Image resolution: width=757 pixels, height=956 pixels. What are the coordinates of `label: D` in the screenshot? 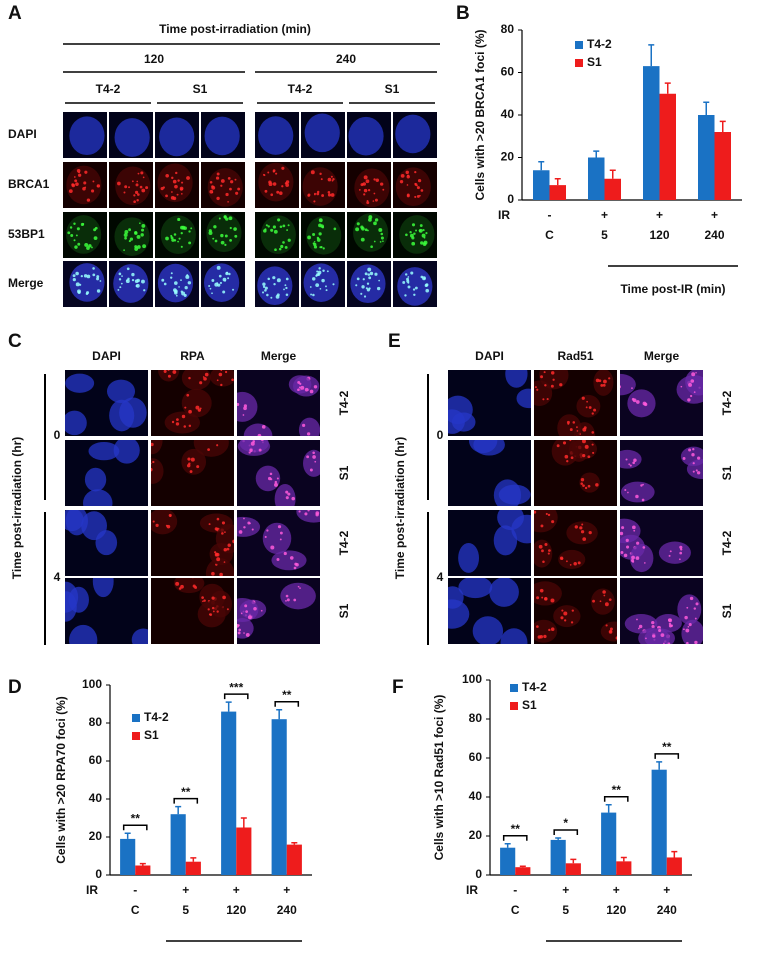 It's located at (15, 687).